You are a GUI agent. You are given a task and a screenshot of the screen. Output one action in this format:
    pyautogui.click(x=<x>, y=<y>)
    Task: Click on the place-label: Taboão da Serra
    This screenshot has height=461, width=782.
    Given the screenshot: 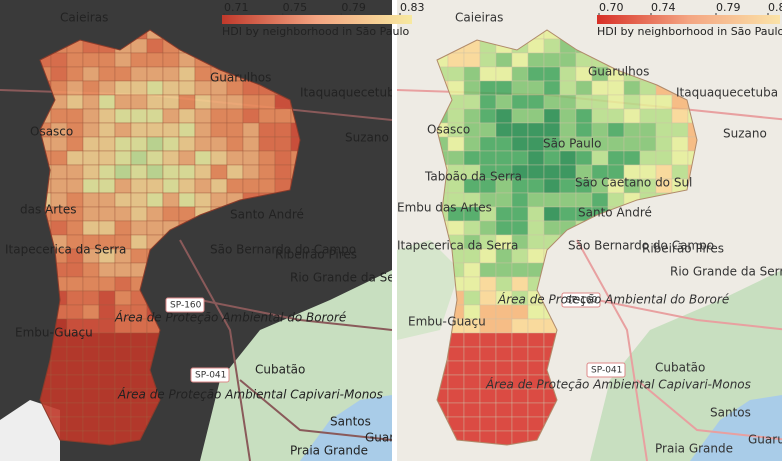 What is the action you would take?
    pyautogui.click(x=473, y=177)
    